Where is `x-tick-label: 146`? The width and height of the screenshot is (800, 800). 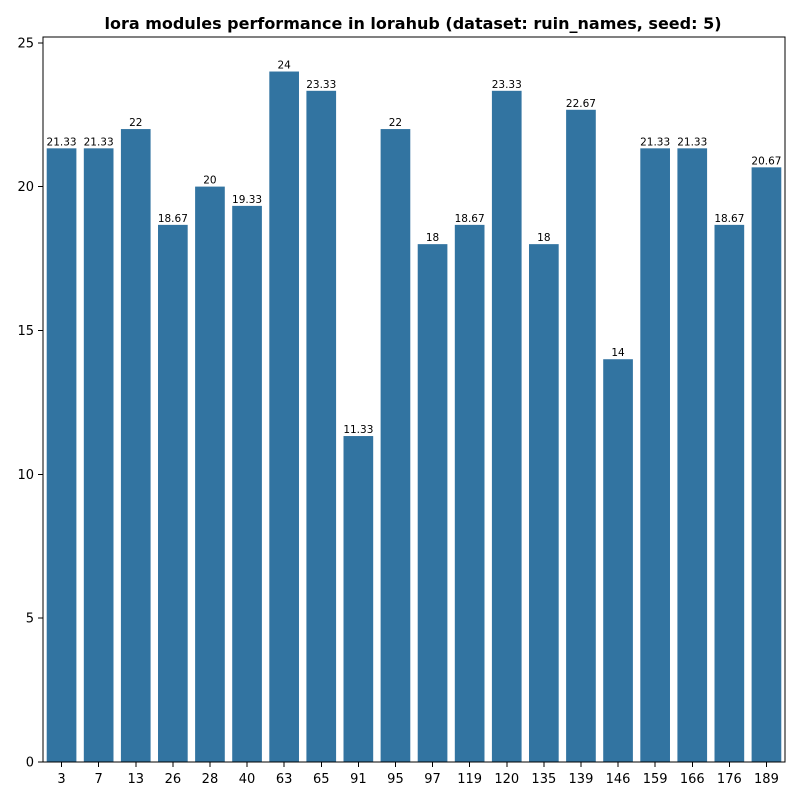
x-tick-label: 146 is located at coordinates (618, 779).